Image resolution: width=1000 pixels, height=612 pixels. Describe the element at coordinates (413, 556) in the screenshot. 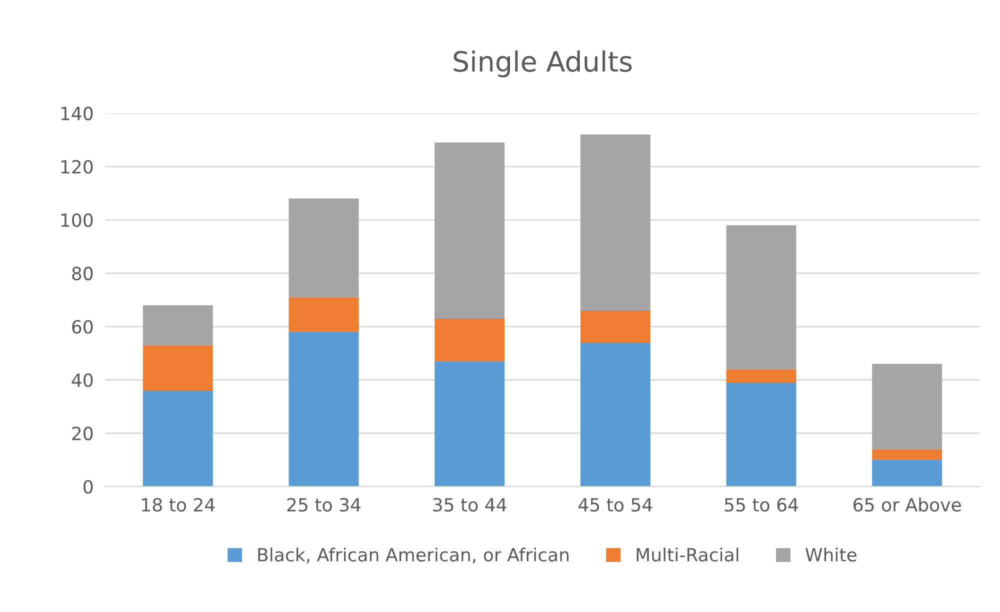

I see `legend-label: Black, African American, or African` at that location.